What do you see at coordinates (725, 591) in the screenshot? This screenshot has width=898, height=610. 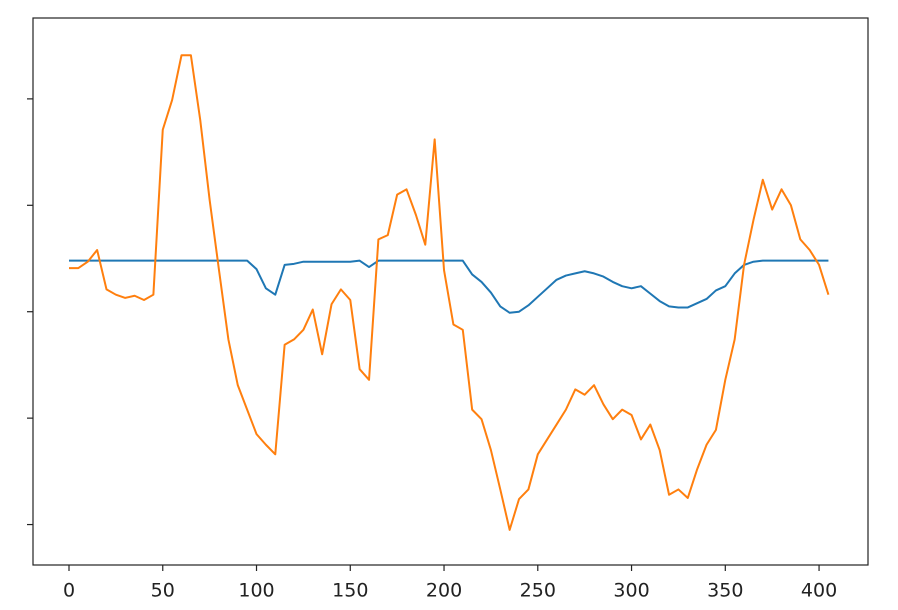 I see `x-tick-label: 350` at bounding box center [725, 591].